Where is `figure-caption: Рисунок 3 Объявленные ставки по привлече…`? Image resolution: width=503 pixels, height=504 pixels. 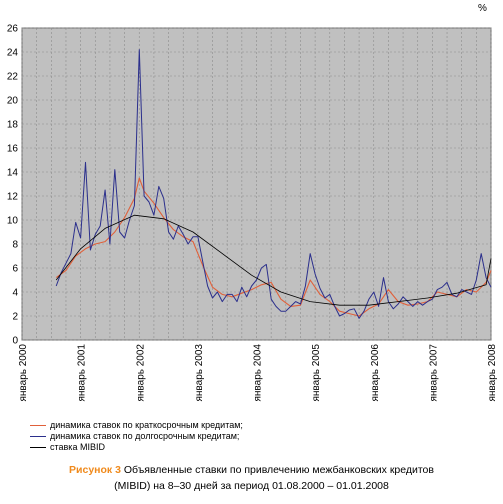
figure-caption: Рисунок 3 Объявленные ставки по привлече… is located at coordinates (251, 478).